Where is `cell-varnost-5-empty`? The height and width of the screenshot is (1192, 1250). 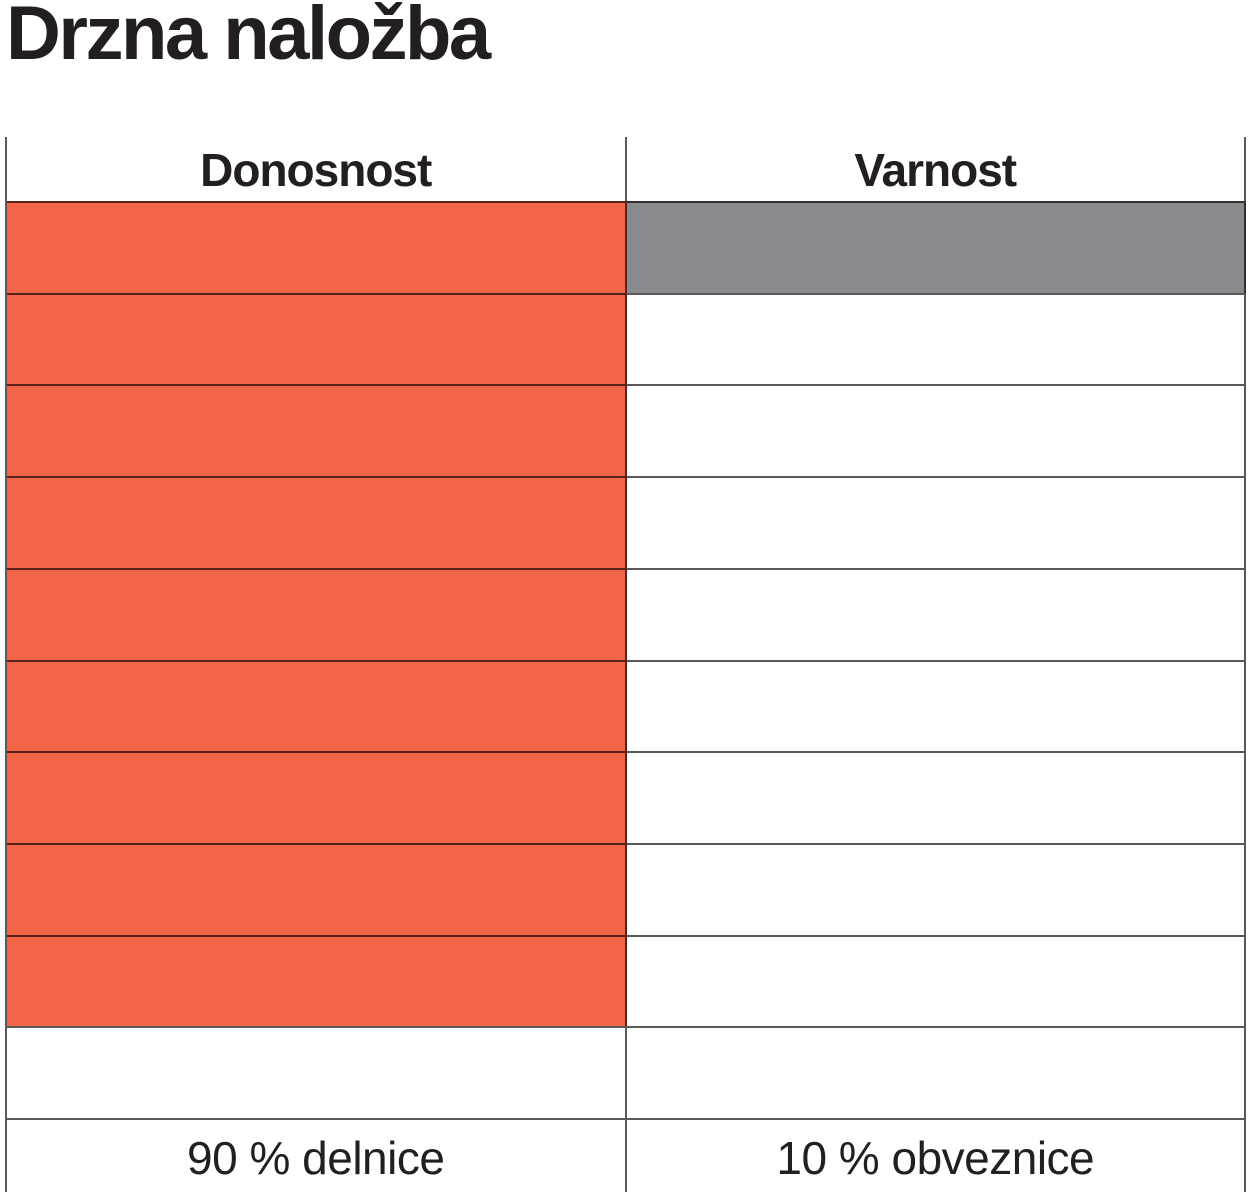
cell-varnost-5-empty is located at coordinates (936, 613).